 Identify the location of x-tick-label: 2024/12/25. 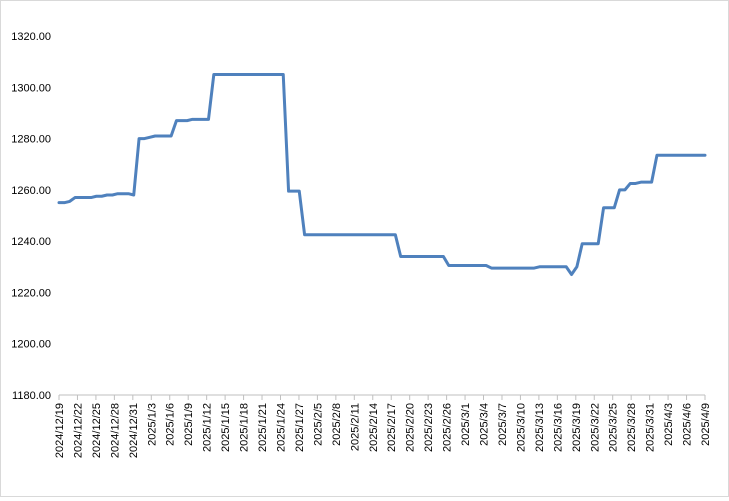
(97, 430).